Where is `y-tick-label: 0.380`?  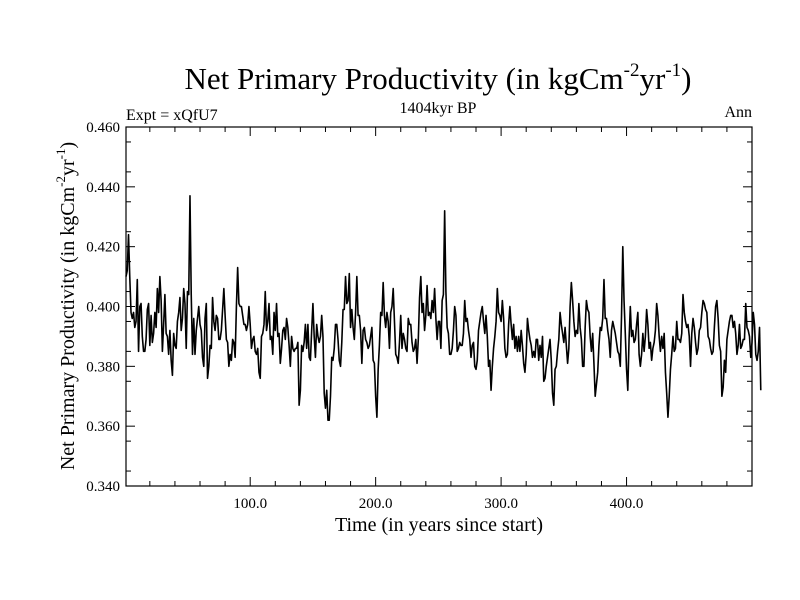
y-tick-label: 0.380 is located at coordinates (103, 367).